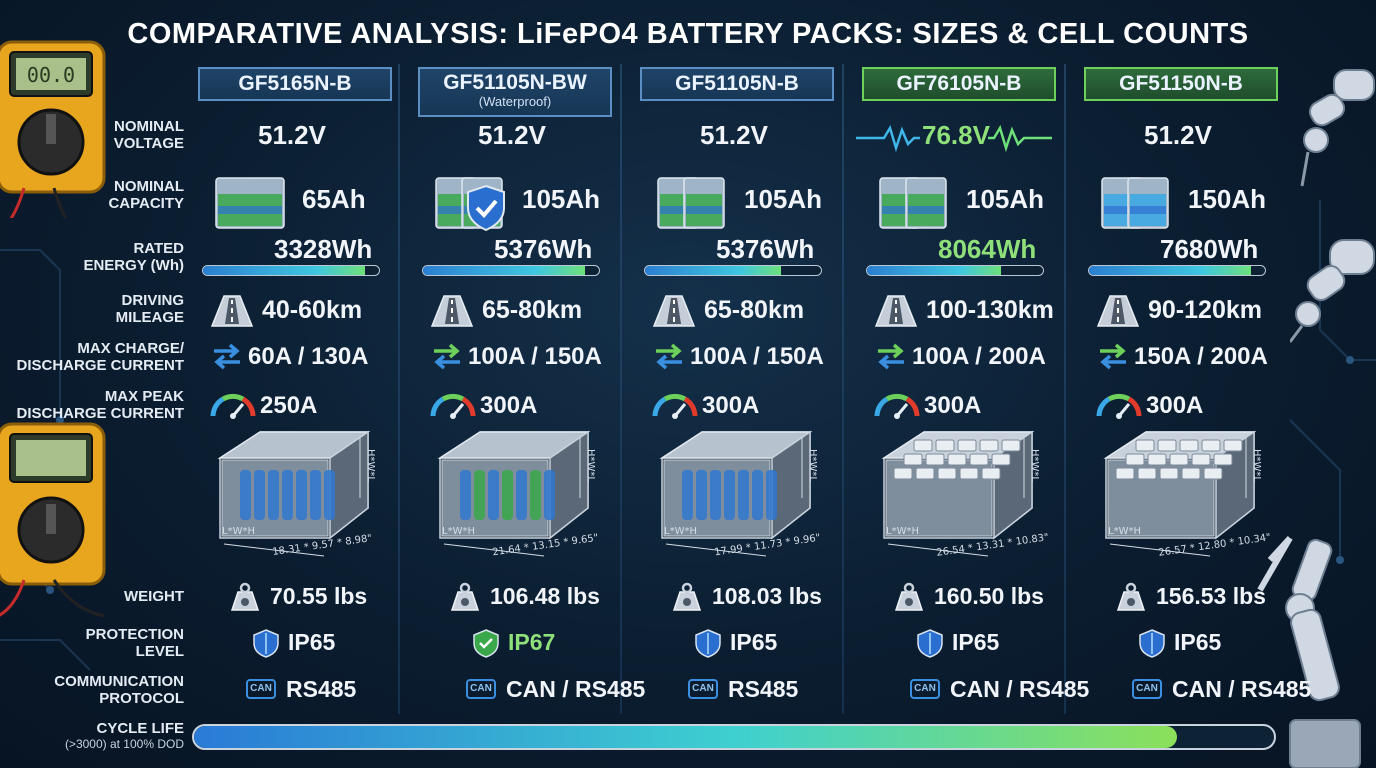  I want to click on weight-value: 156.53 lbs, so click(1211, 596).